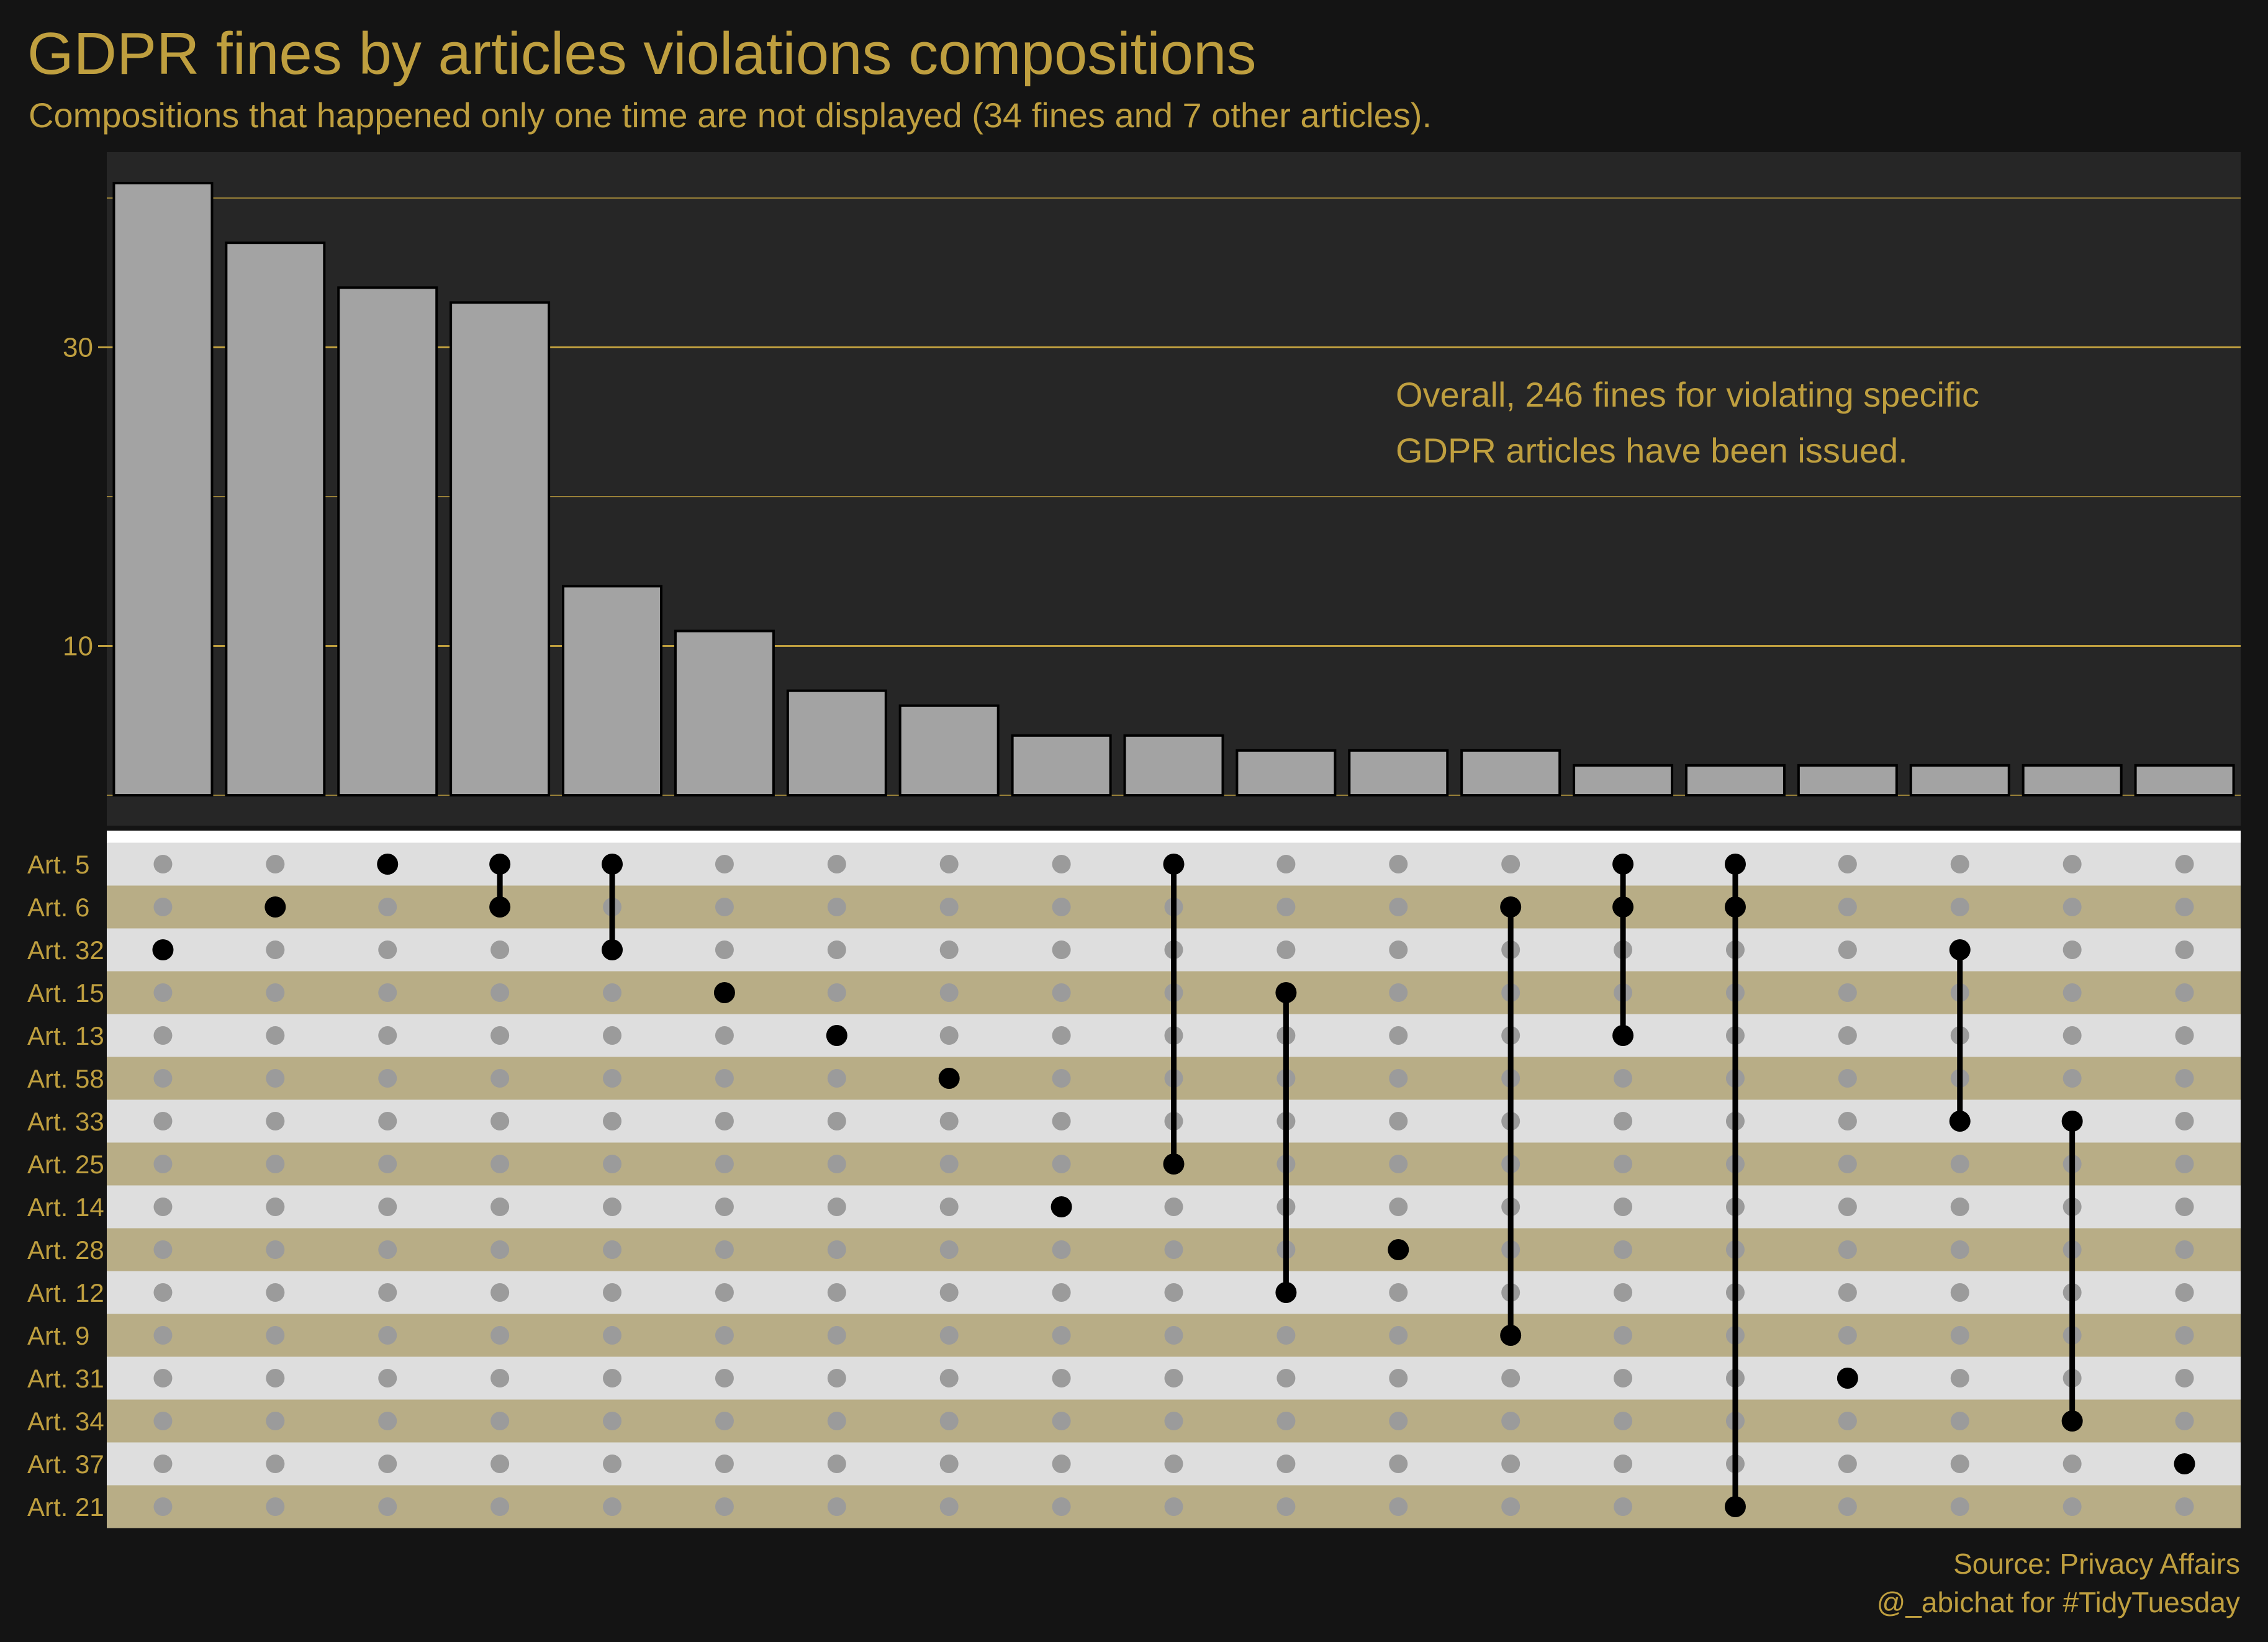  Describe the element at coordinates (65, 1464) in the screenshot. I see `set-label-art-37: Art. 37` at that location.